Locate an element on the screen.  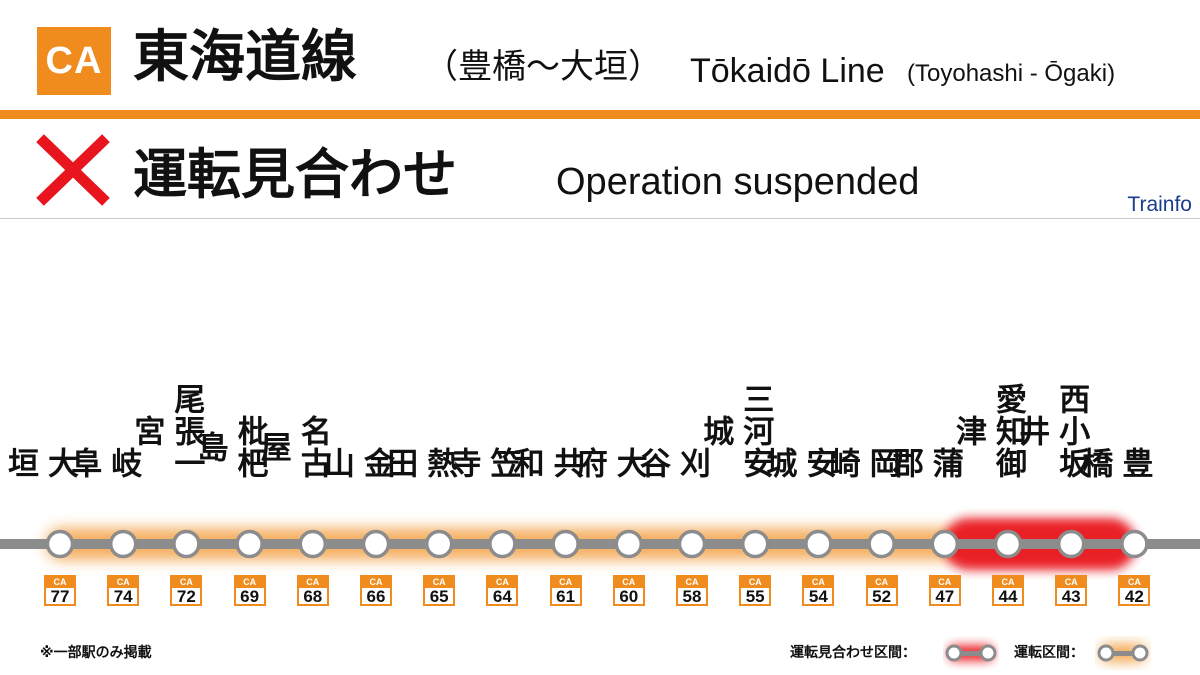
station-code-number: 77 is located at coordinates (60, 596).